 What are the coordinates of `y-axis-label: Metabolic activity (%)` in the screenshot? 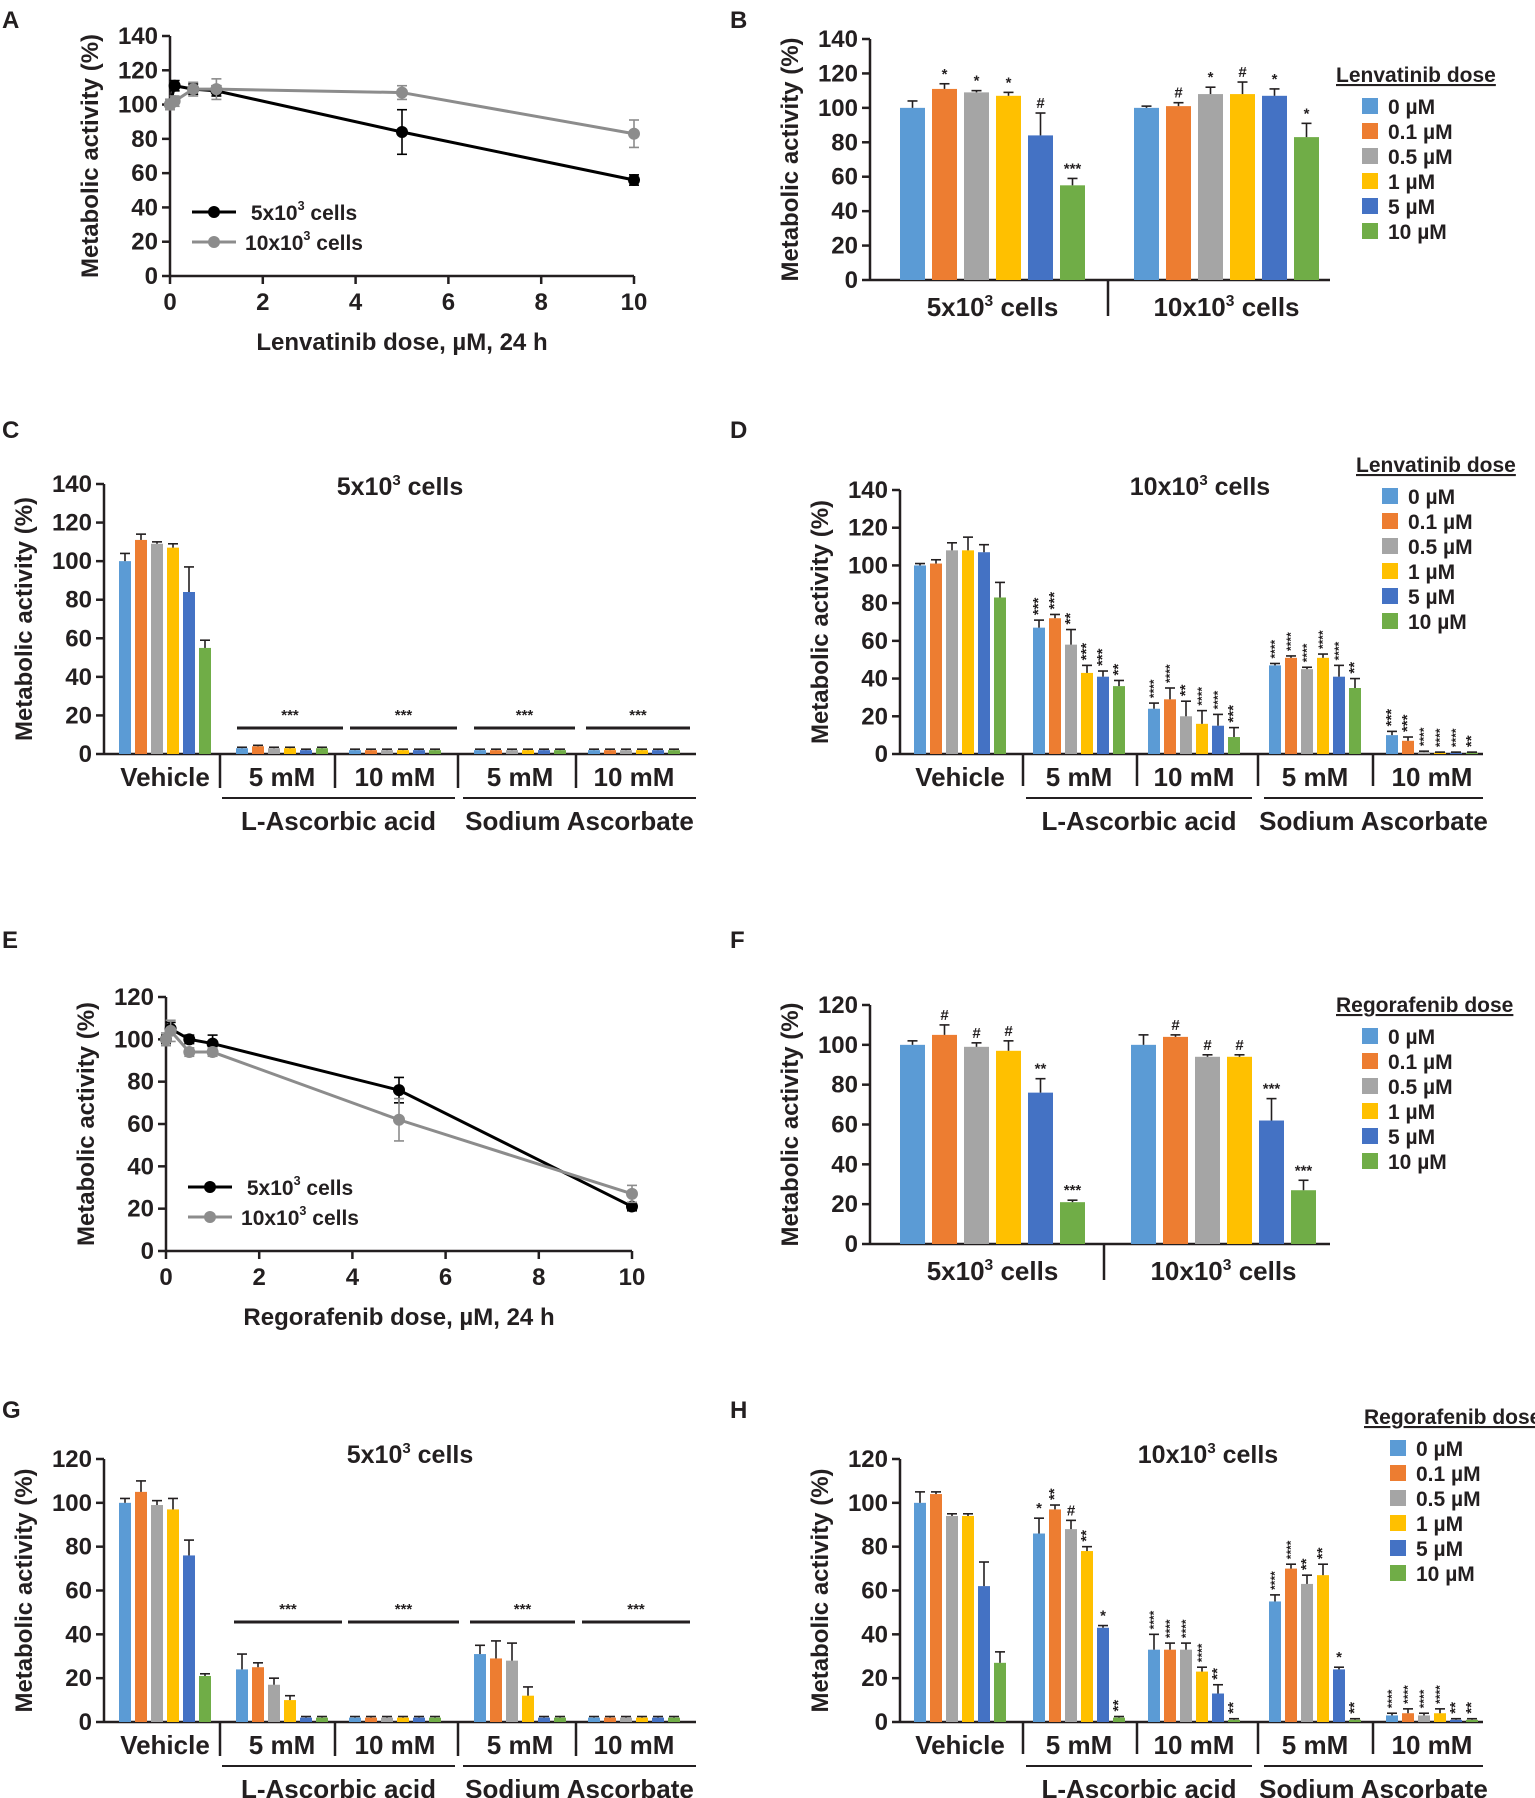 It's located at (86, 1124).